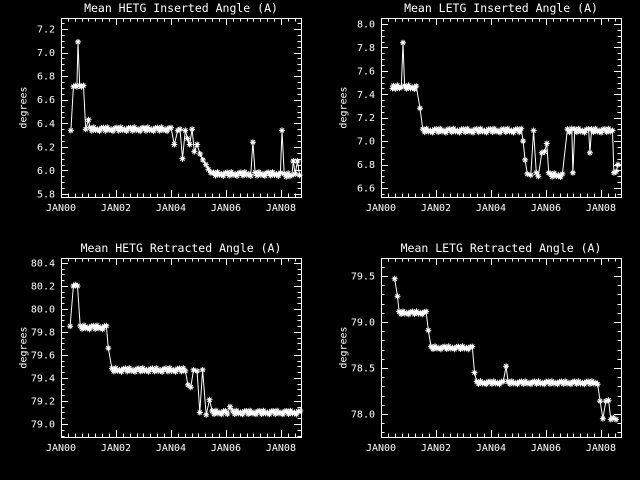 The height and width of the screenshot is (480, 640). Describe the element at coordinates (43, 355) in the screenshot. I see `svg-text: 79.6` at that location.